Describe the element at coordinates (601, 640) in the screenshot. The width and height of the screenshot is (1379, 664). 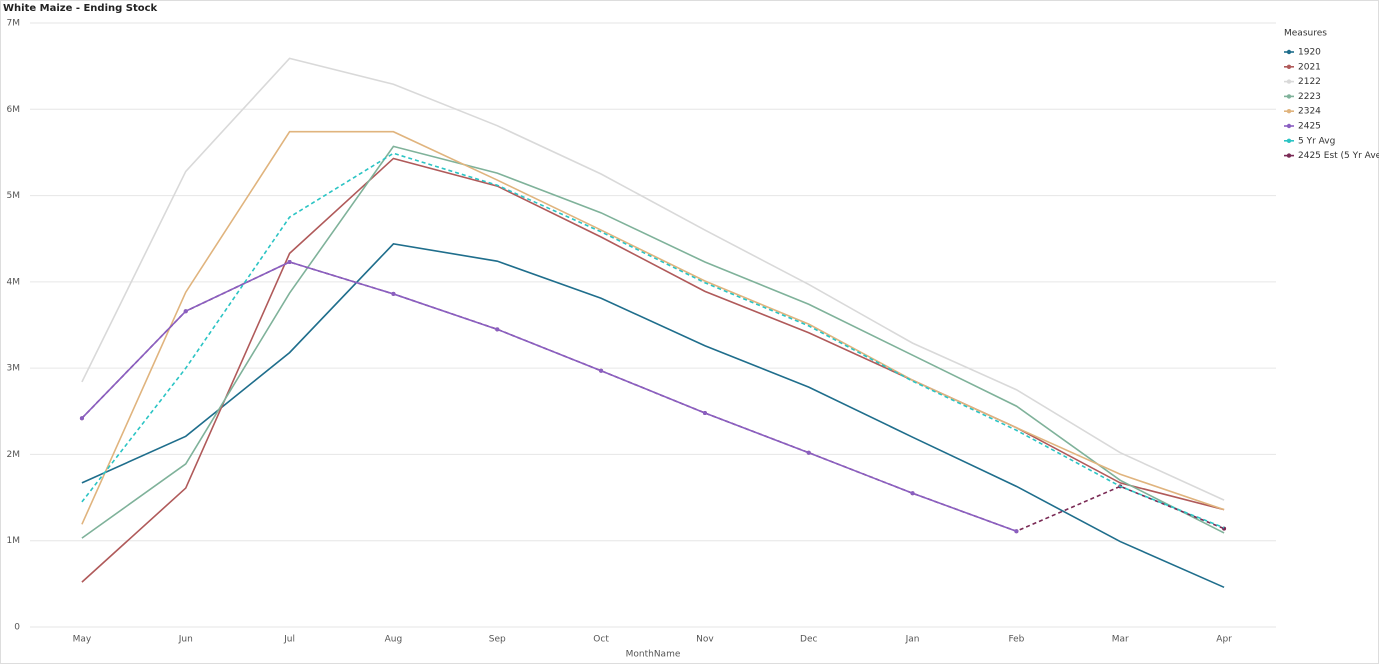
I see `x-tick-label: Oct` at that location.